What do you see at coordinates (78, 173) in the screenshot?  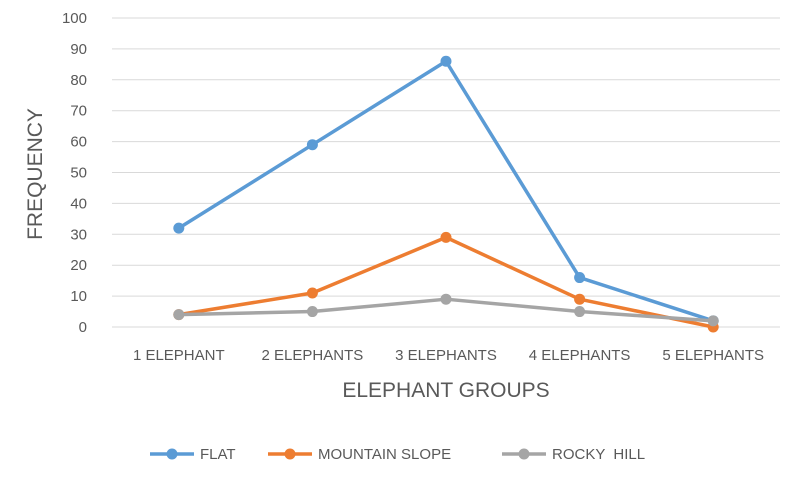 I see `y-tick-label: 50` at bounding box center [78, 173].